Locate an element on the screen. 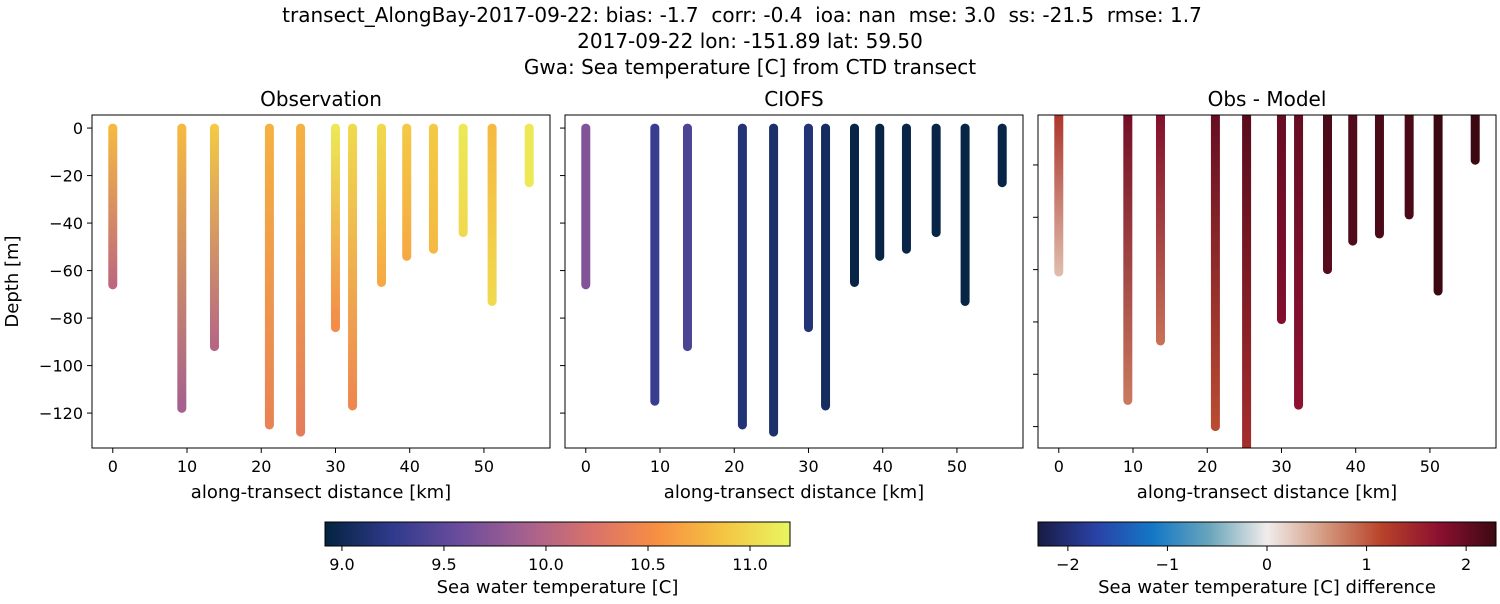  colorbar-label: Sea water temperature [C] difference is located at coordinates (1267, 587).